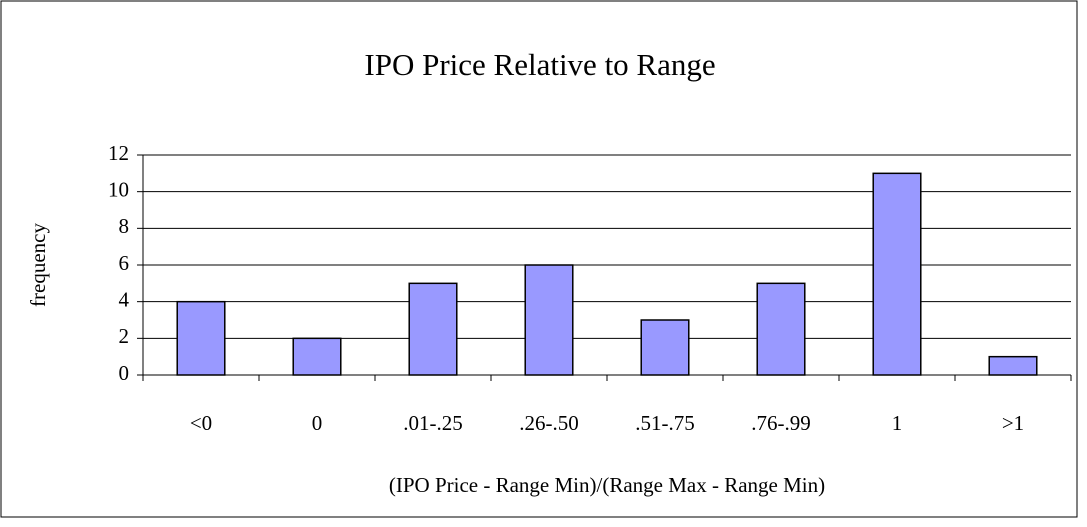 The height and width of the screenshot is (527, 1087). What do you see at coordinates (549, 423) in the screenshot?
I see `x-tick-label: .26-.50` at bounding box center [549, 423].